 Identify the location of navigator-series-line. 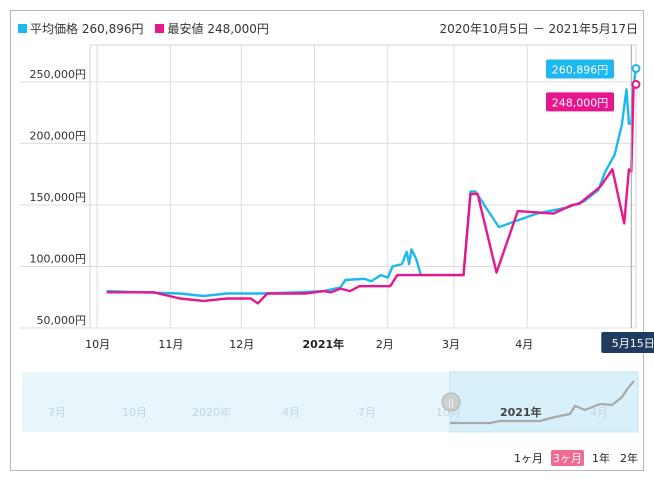
(542, 402).